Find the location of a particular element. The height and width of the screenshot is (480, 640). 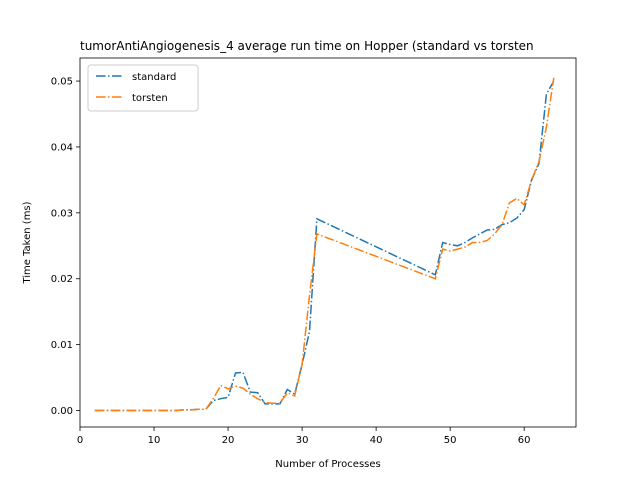

legend-label-torsten: torsten is located at coordinates (150, 98).